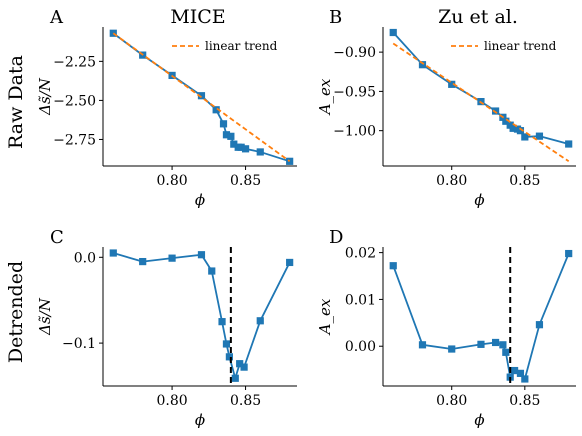 The width and height of the screenshot is (582, 436). What do you see at coordinates (74, 140) in the screenshot?
I see `y-tick-label: −2.75` at bounding box center [74, 140].